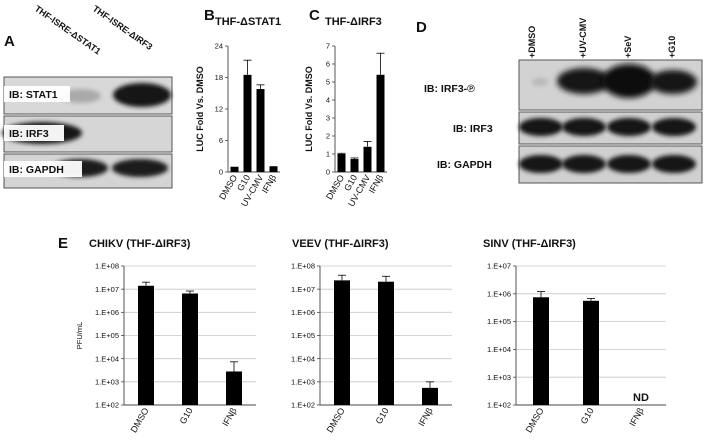 Image resolution: width=706 pixels, height=442 pixels. Describe the element at coordinates (584, 164) in the screenshot. I see `band-gapdh-uvcmv` at that location.